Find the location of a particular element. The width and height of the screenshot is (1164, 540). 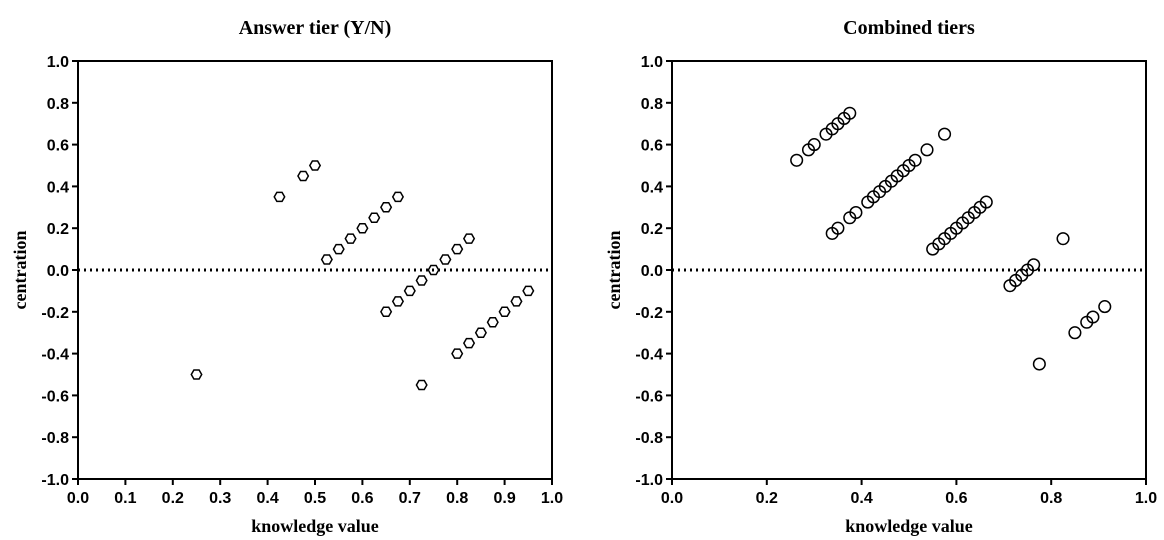

x-tick-label: 0.9 is located at coordinates (504, 498).